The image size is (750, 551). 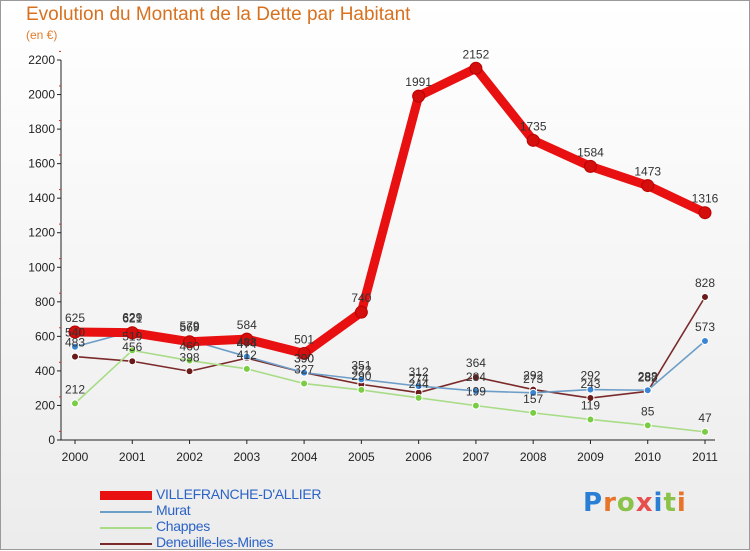 What do you see at coordinates (705, 457) in the screenshot?
I see `x-tick-label: 2011` at bounding box center [705, 457].